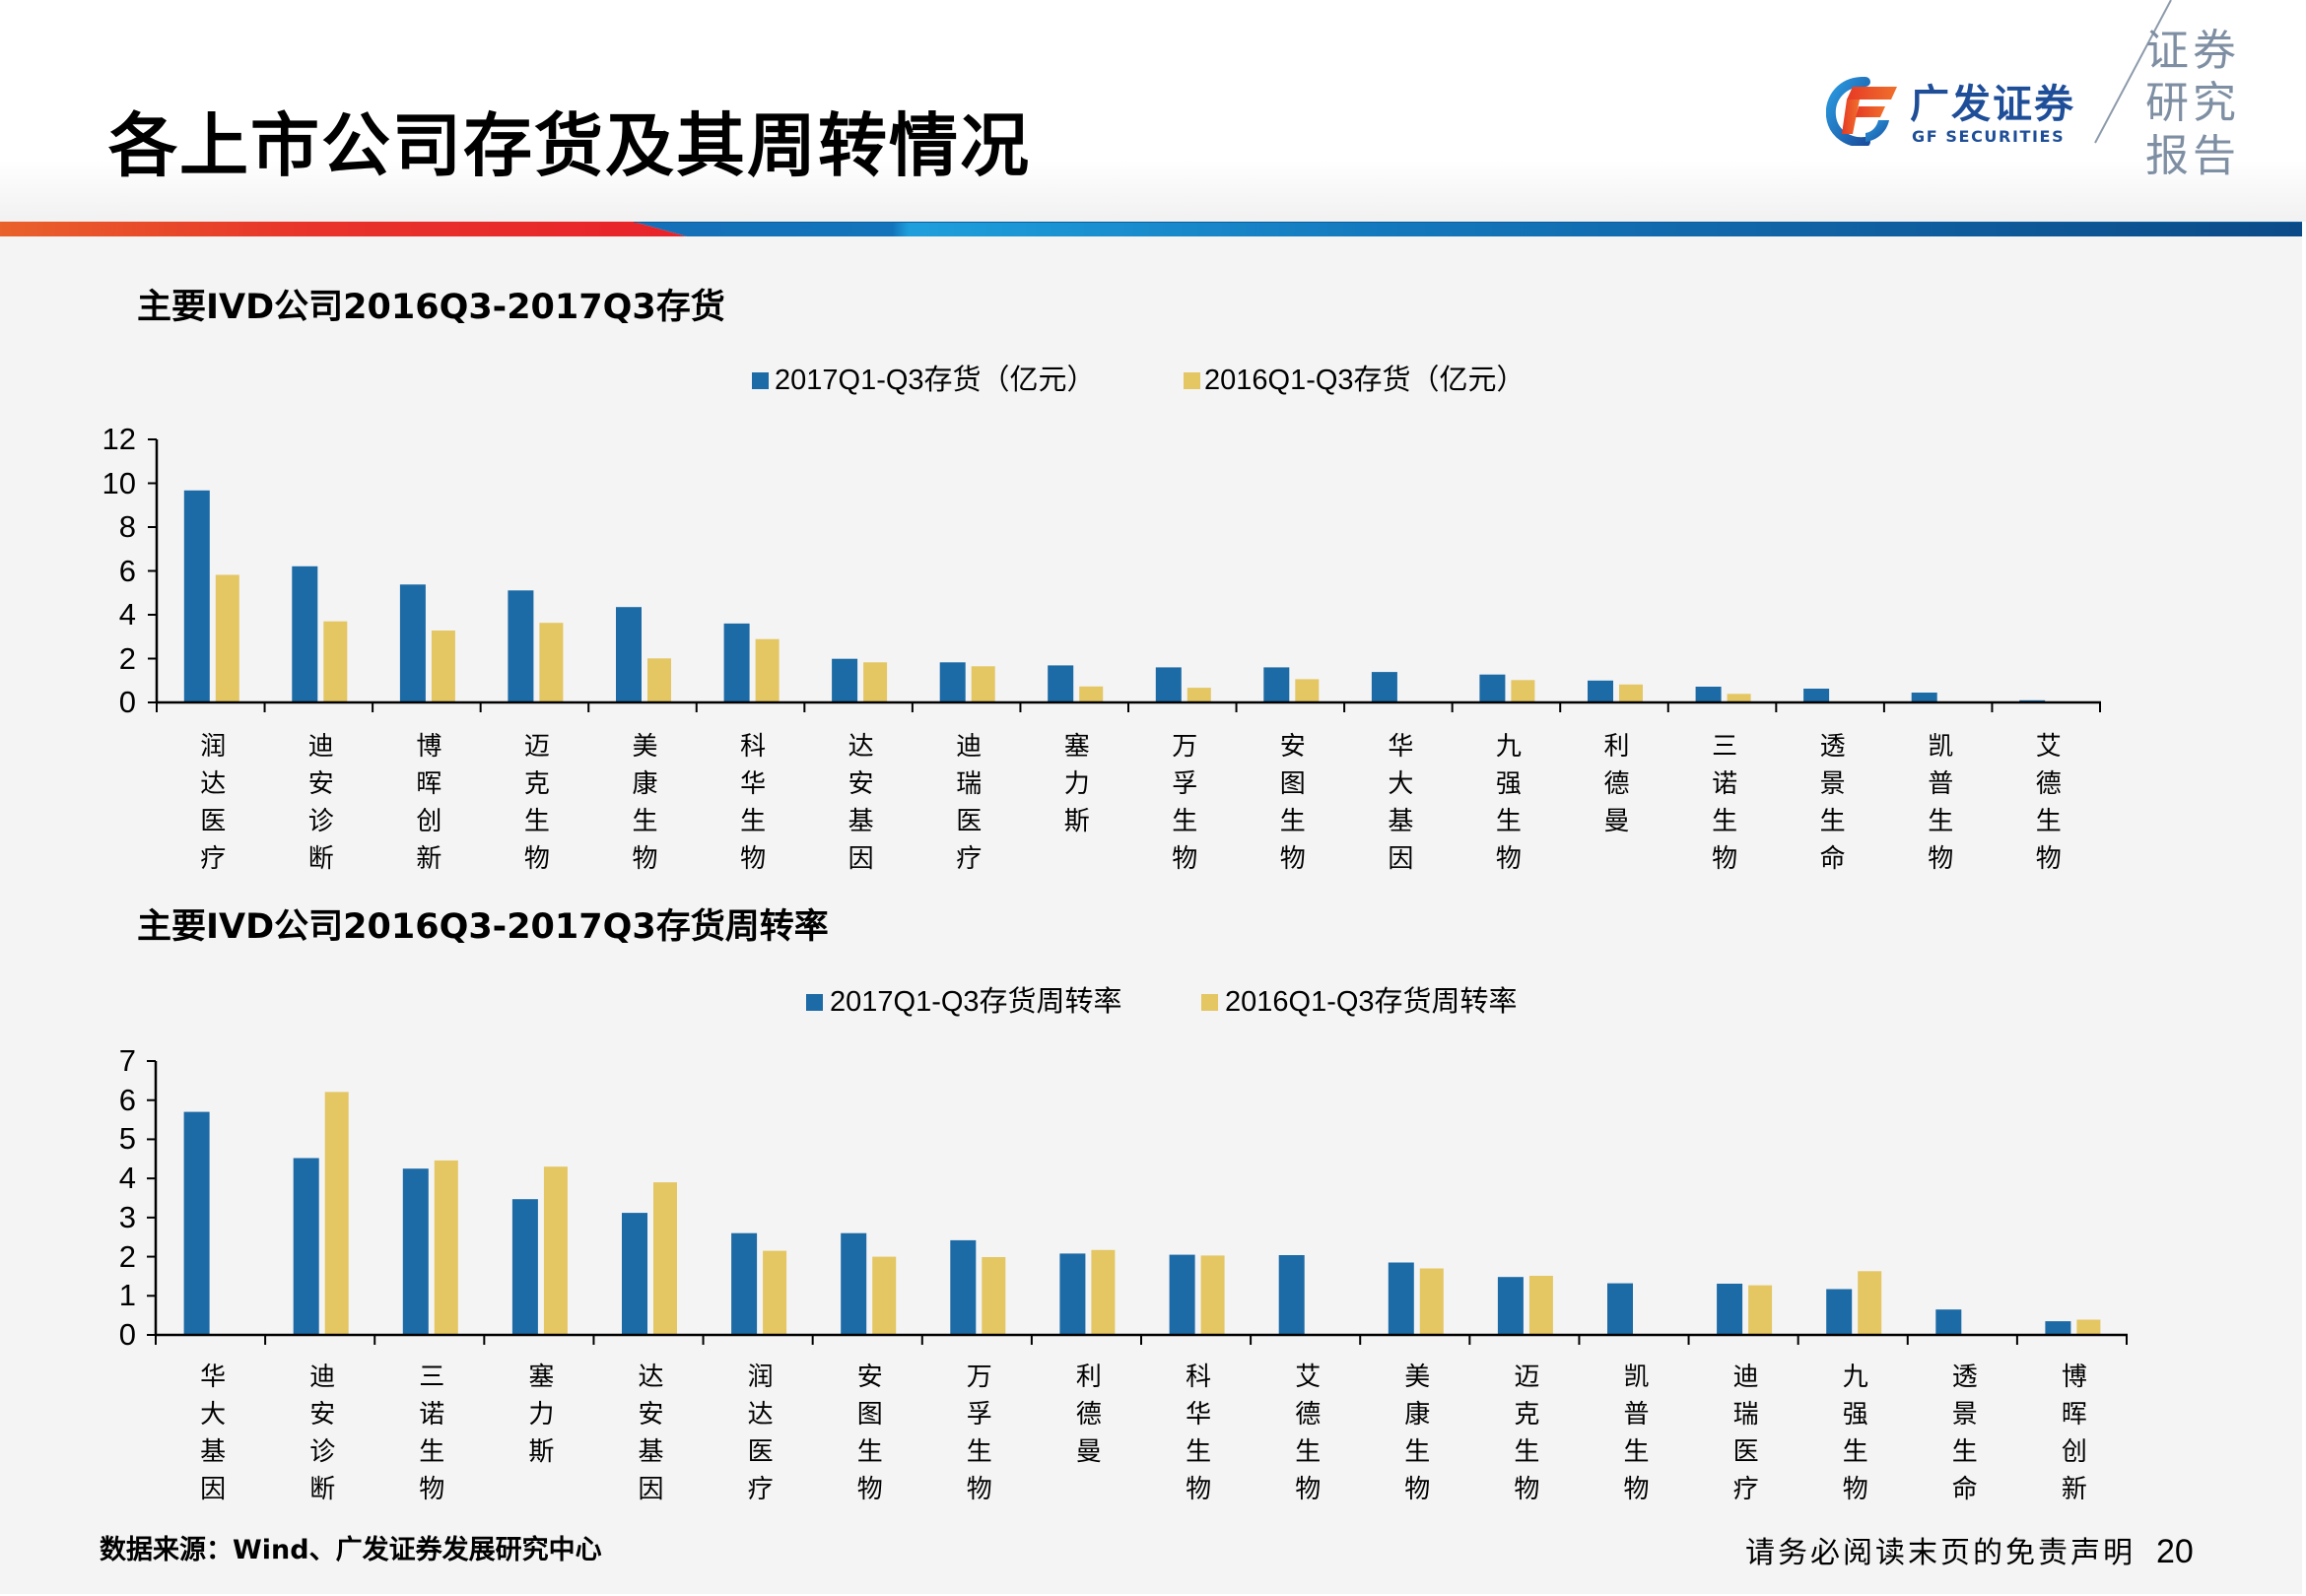  Describe the element at coordinates (815, 1003) in the screenshot. I see `legend-swatch-2017-turnover` at that location.